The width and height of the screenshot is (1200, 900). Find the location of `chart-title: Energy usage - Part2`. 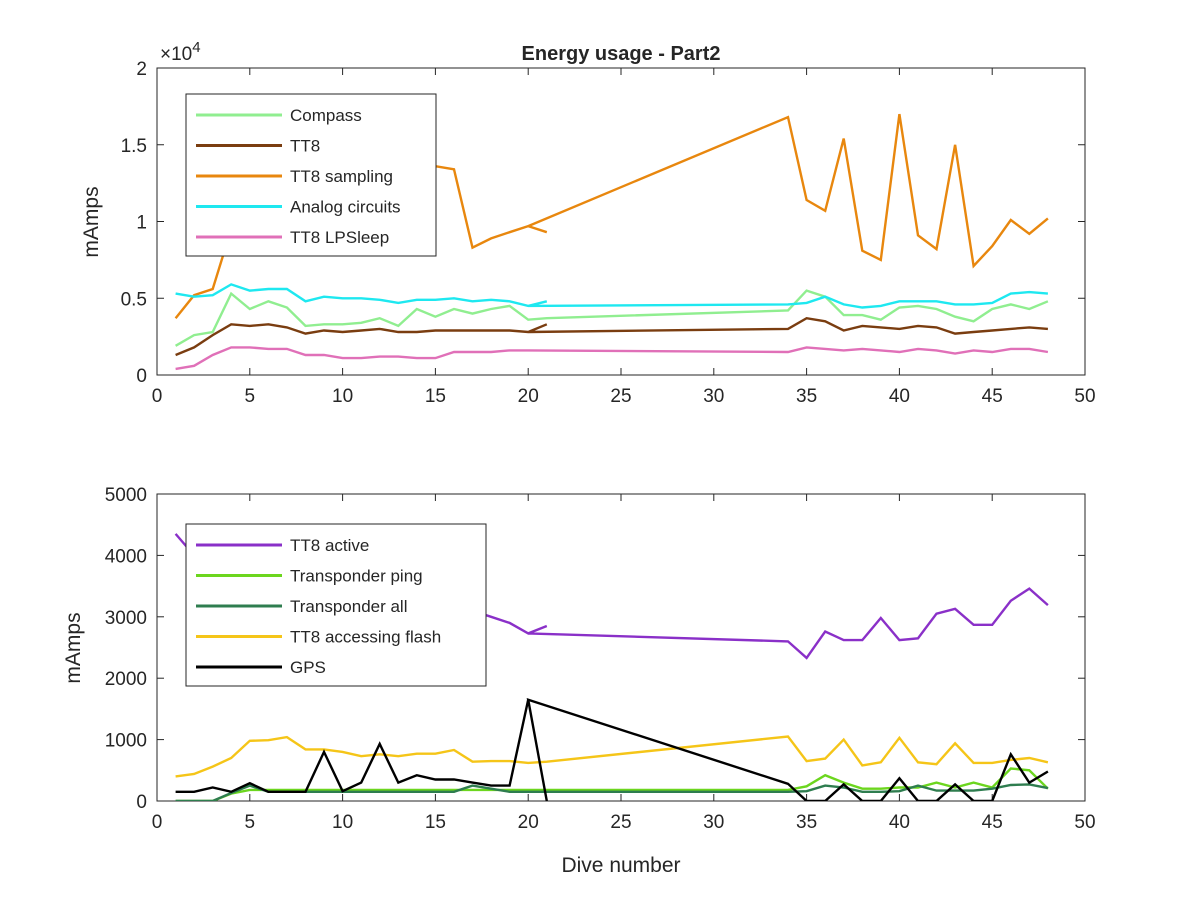

chart-title: Energy usage - Part2 is located at coordinates (621, 54).